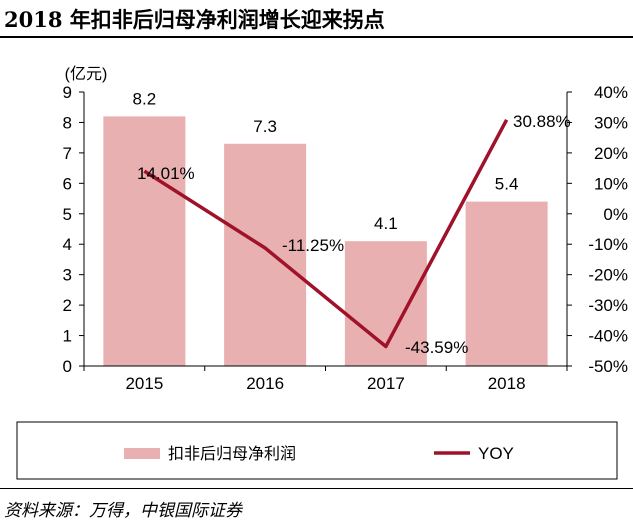 This screenshot has width=633, height=525. What do you see at coordinates (507, 184) in the screenshot?
I see `bar-label-2018: 5.4` at bounding box center [507, 184].